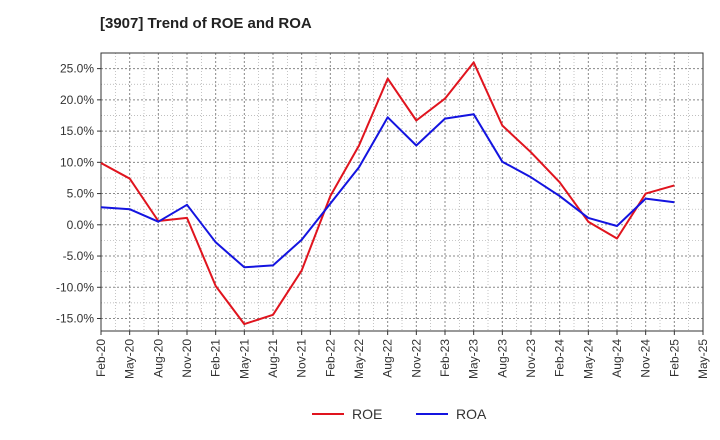 Image resolution: width=720 pixels, height=440 pixels. What do you see at coordinates (158, 358) in the screenshot?
I see `x-tick-label: Aug-20` at bounding box center [158, 358].